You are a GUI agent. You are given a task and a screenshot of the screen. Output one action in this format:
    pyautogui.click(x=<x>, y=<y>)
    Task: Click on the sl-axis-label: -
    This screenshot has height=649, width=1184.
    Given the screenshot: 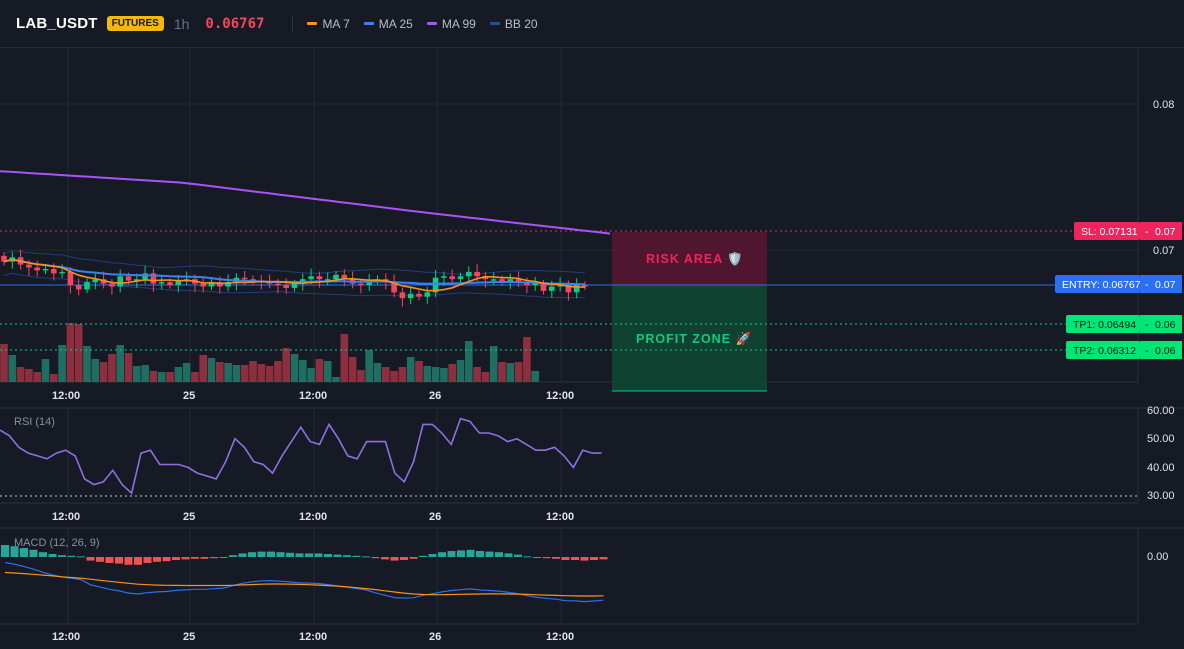 What is the action you would take?
    pyautogui.click(x=1147, y=232)
    